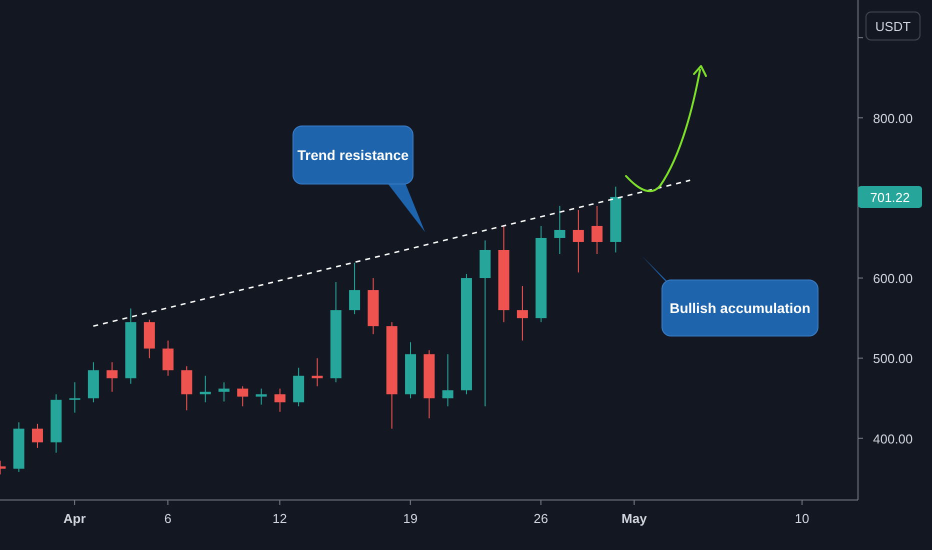 This screenshot has height=550, width=932. What do you see at coordinates (280, 518) in the screenshot?
I see `x-tick-label: 12` at bounding box center [280, 518].